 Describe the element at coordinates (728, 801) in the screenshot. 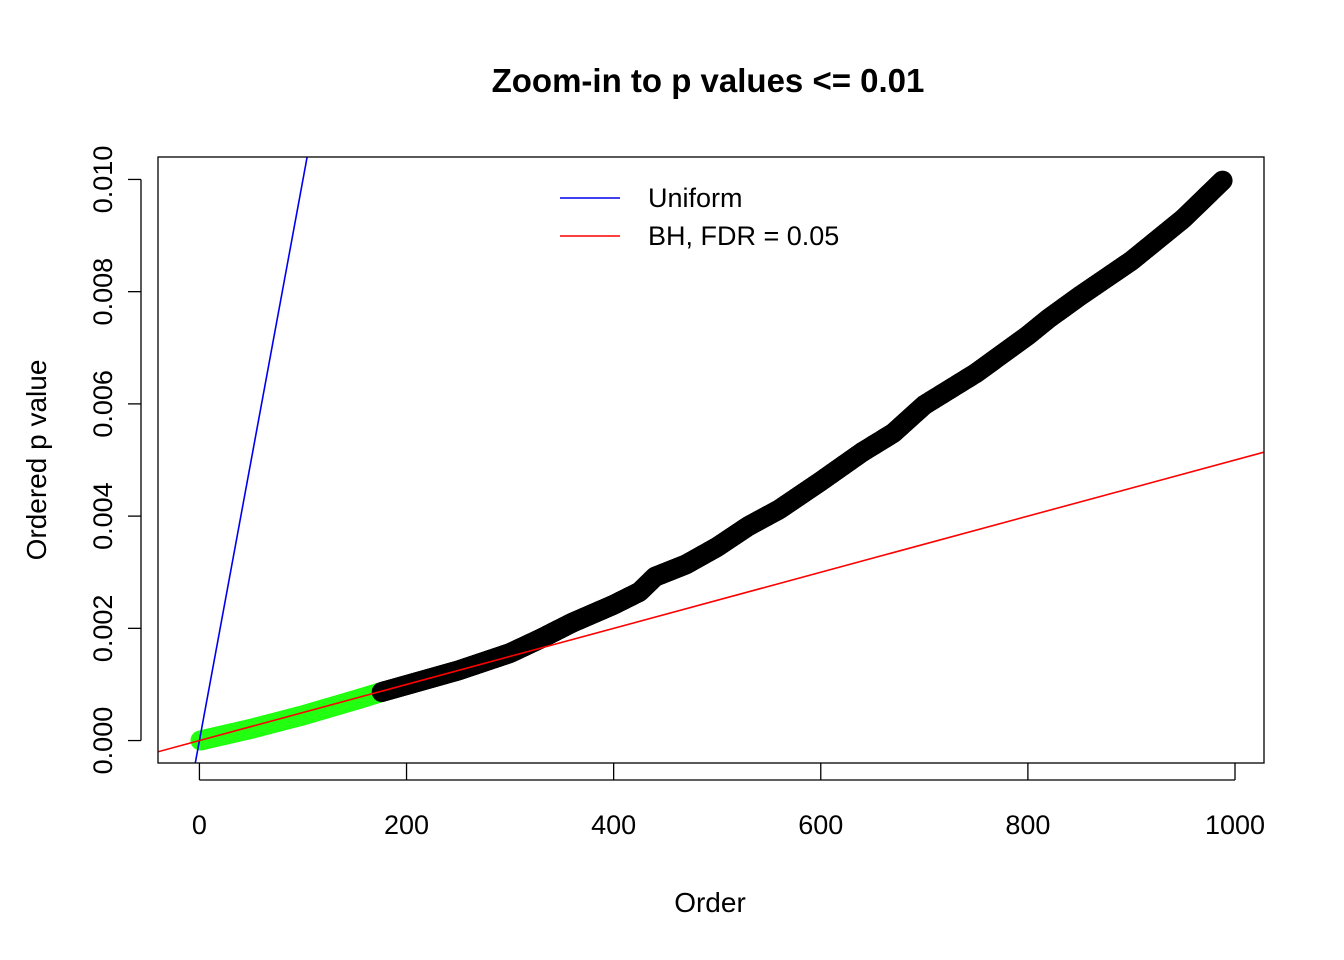

I see `x-axis: 0 200 400 600 800 1000` at that location.